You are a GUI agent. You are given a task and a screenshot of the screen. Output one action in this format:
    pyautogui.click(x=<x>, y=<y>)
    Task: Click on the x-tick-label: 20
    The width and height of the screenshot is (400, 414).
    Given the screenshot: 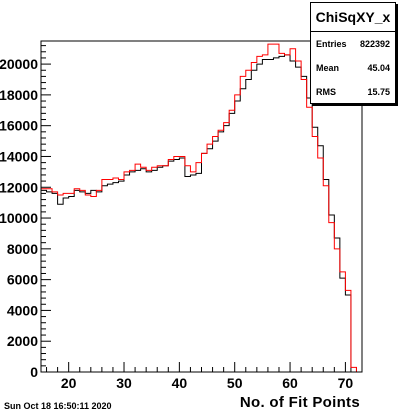 What is the action you would take?
    pyautogui.click(x=69, y=383)
    